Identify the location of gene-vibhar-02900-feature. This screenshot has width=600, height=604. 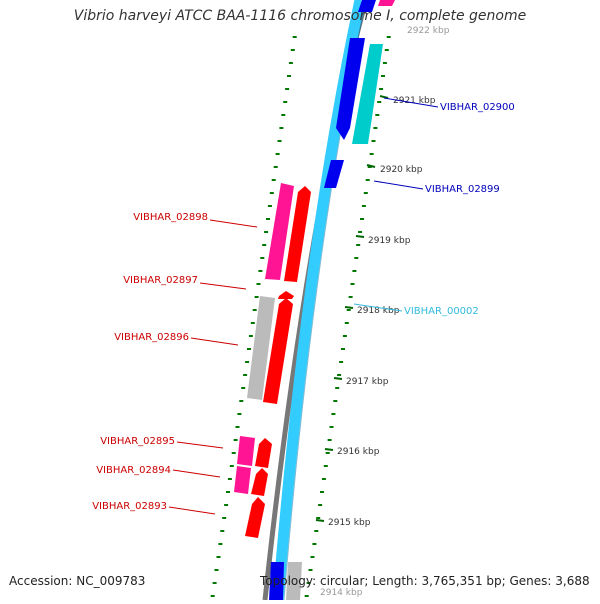
(350, 89).